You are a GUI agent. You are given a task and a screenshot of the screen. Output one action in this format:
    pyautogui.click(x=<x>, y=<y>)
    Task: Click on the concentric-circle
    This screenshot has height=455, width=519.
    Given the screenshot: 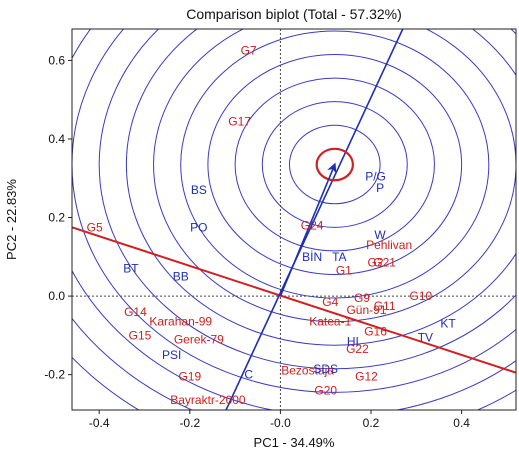 What is the action you would take?
    pyautogui.click(x=334, y=164)
    